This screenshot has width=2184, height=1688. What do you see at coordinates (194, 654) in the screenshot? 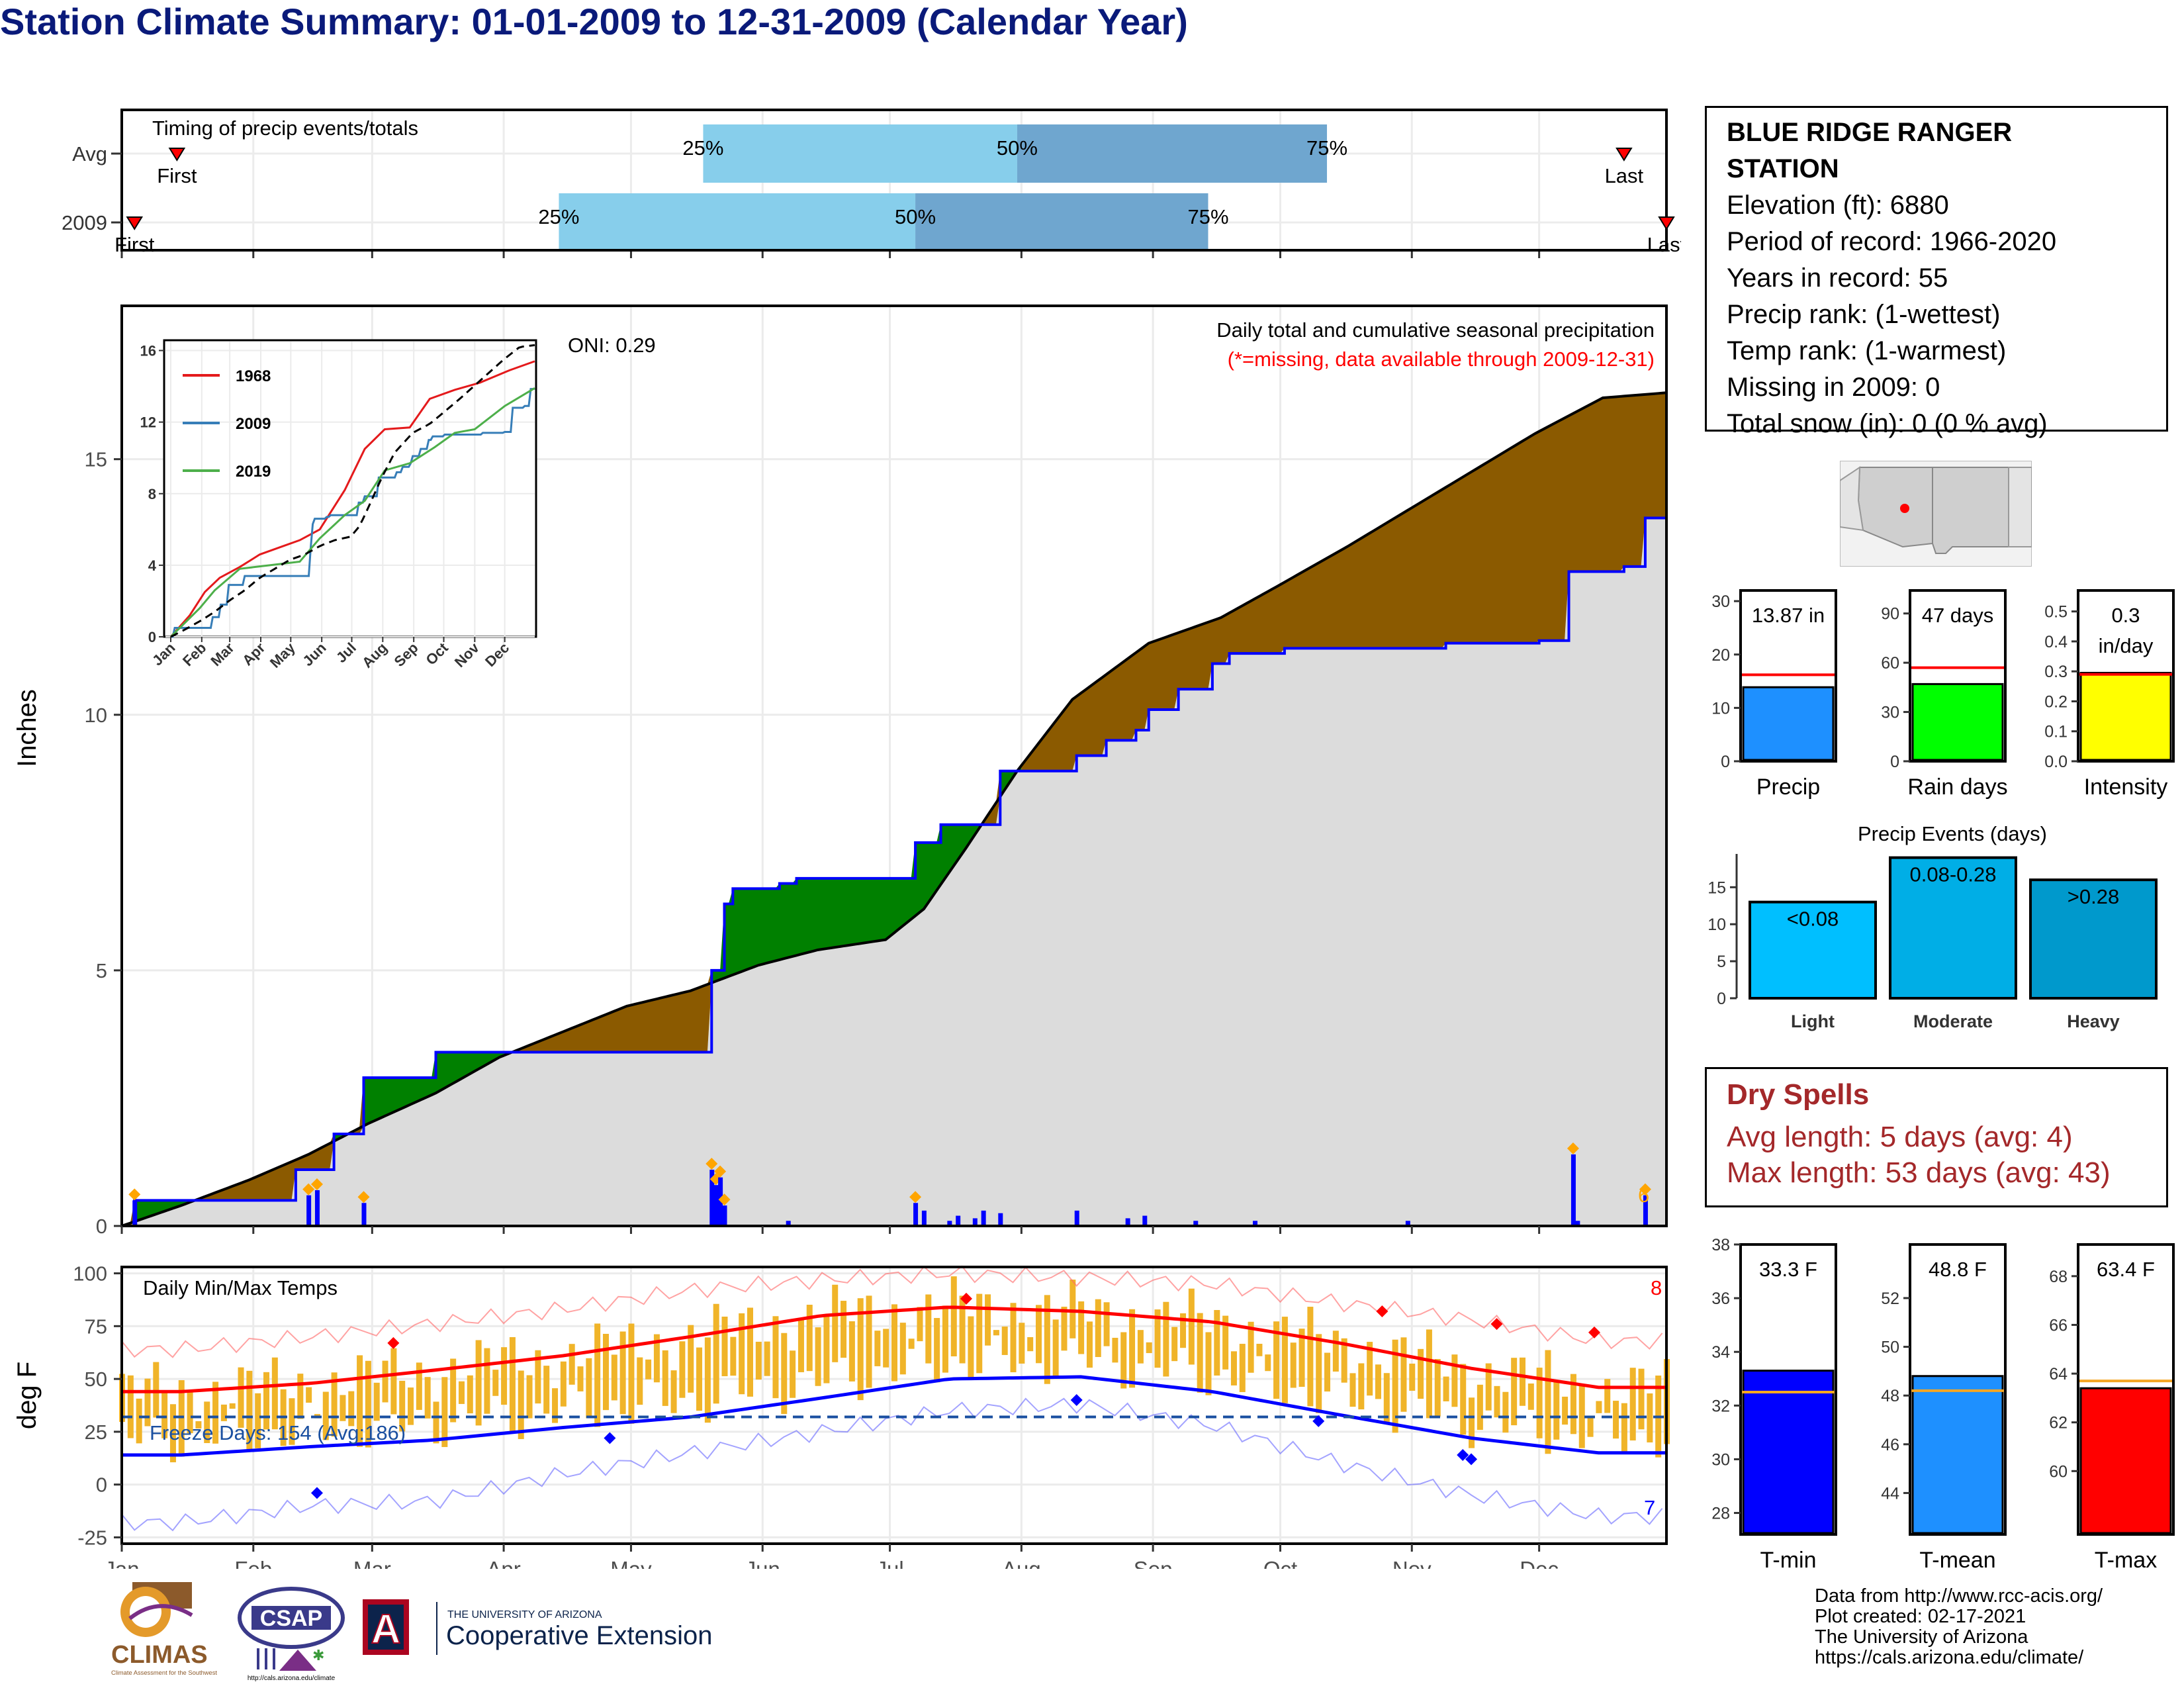
I see `inset-x-tick-label: Feb` at bounding box center [194, 654].